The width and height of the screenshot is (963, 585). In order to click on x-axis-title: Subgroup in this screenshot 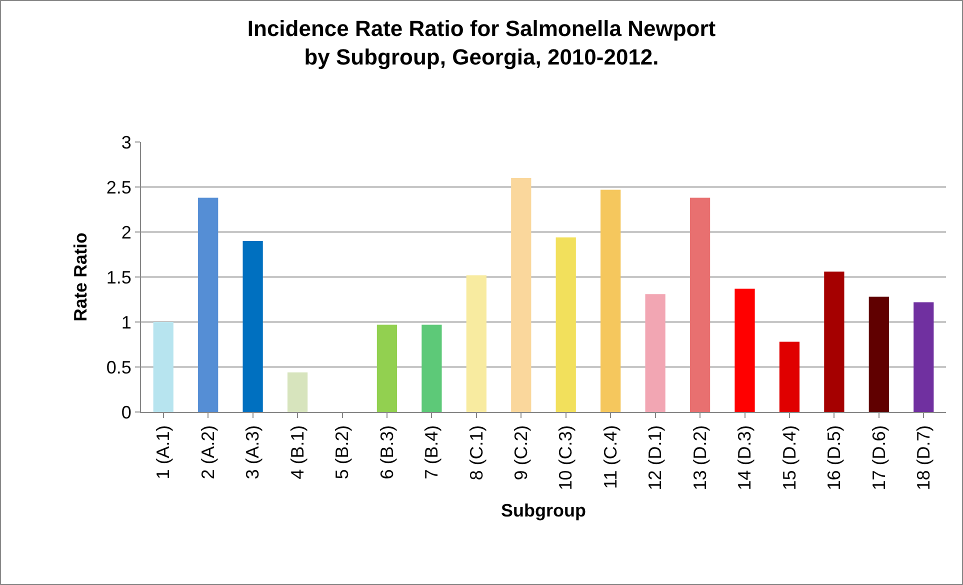, I will do `click(543, 510)`.